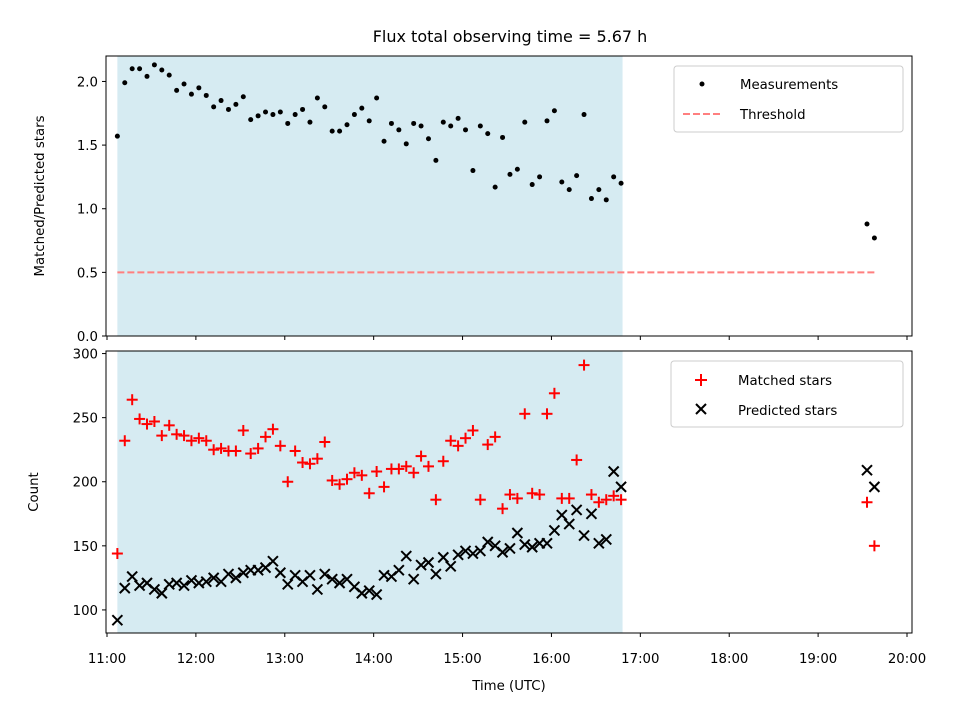 The width and height of the screenshot is (960, 720). Describe the element at coordinates (702, 84) in the screenshot. I see `legend-measurement-marker` at that location.